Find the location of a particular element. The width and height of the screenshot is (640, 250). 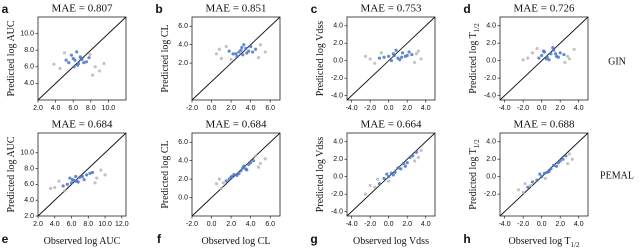

y-tick-label: 6.0 is located at coordinates (29, 67).